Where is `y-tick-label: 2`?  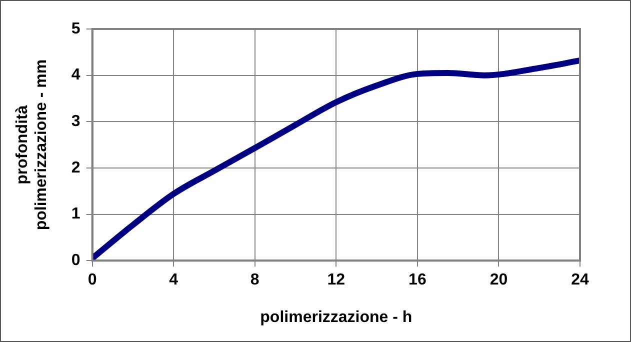 y-tick-label: 2 is located at coordinates (75, 167).